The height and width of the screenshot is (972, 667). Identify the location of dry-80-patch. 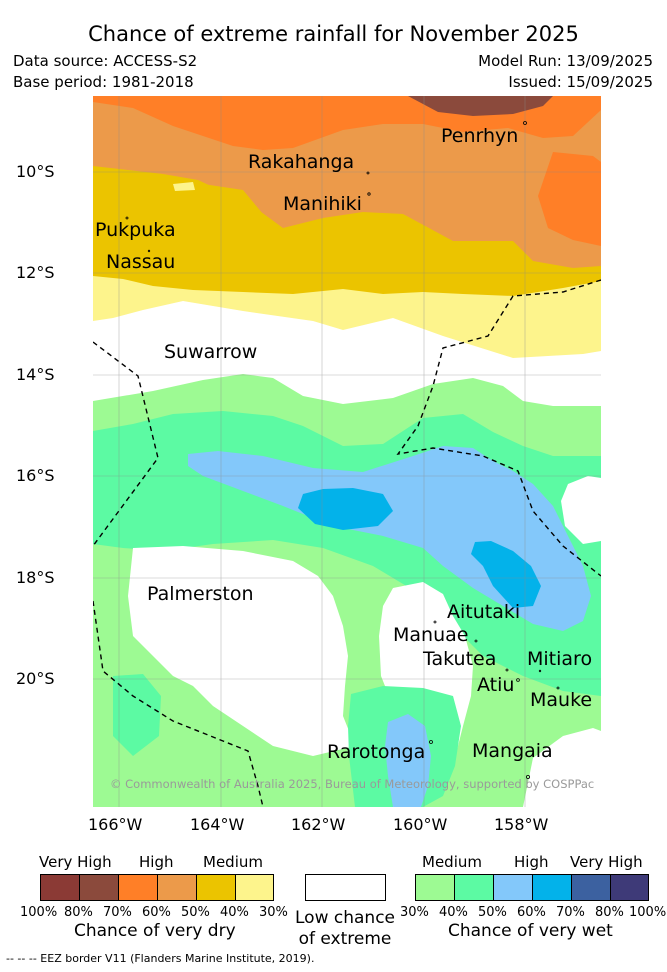
(480, 106).